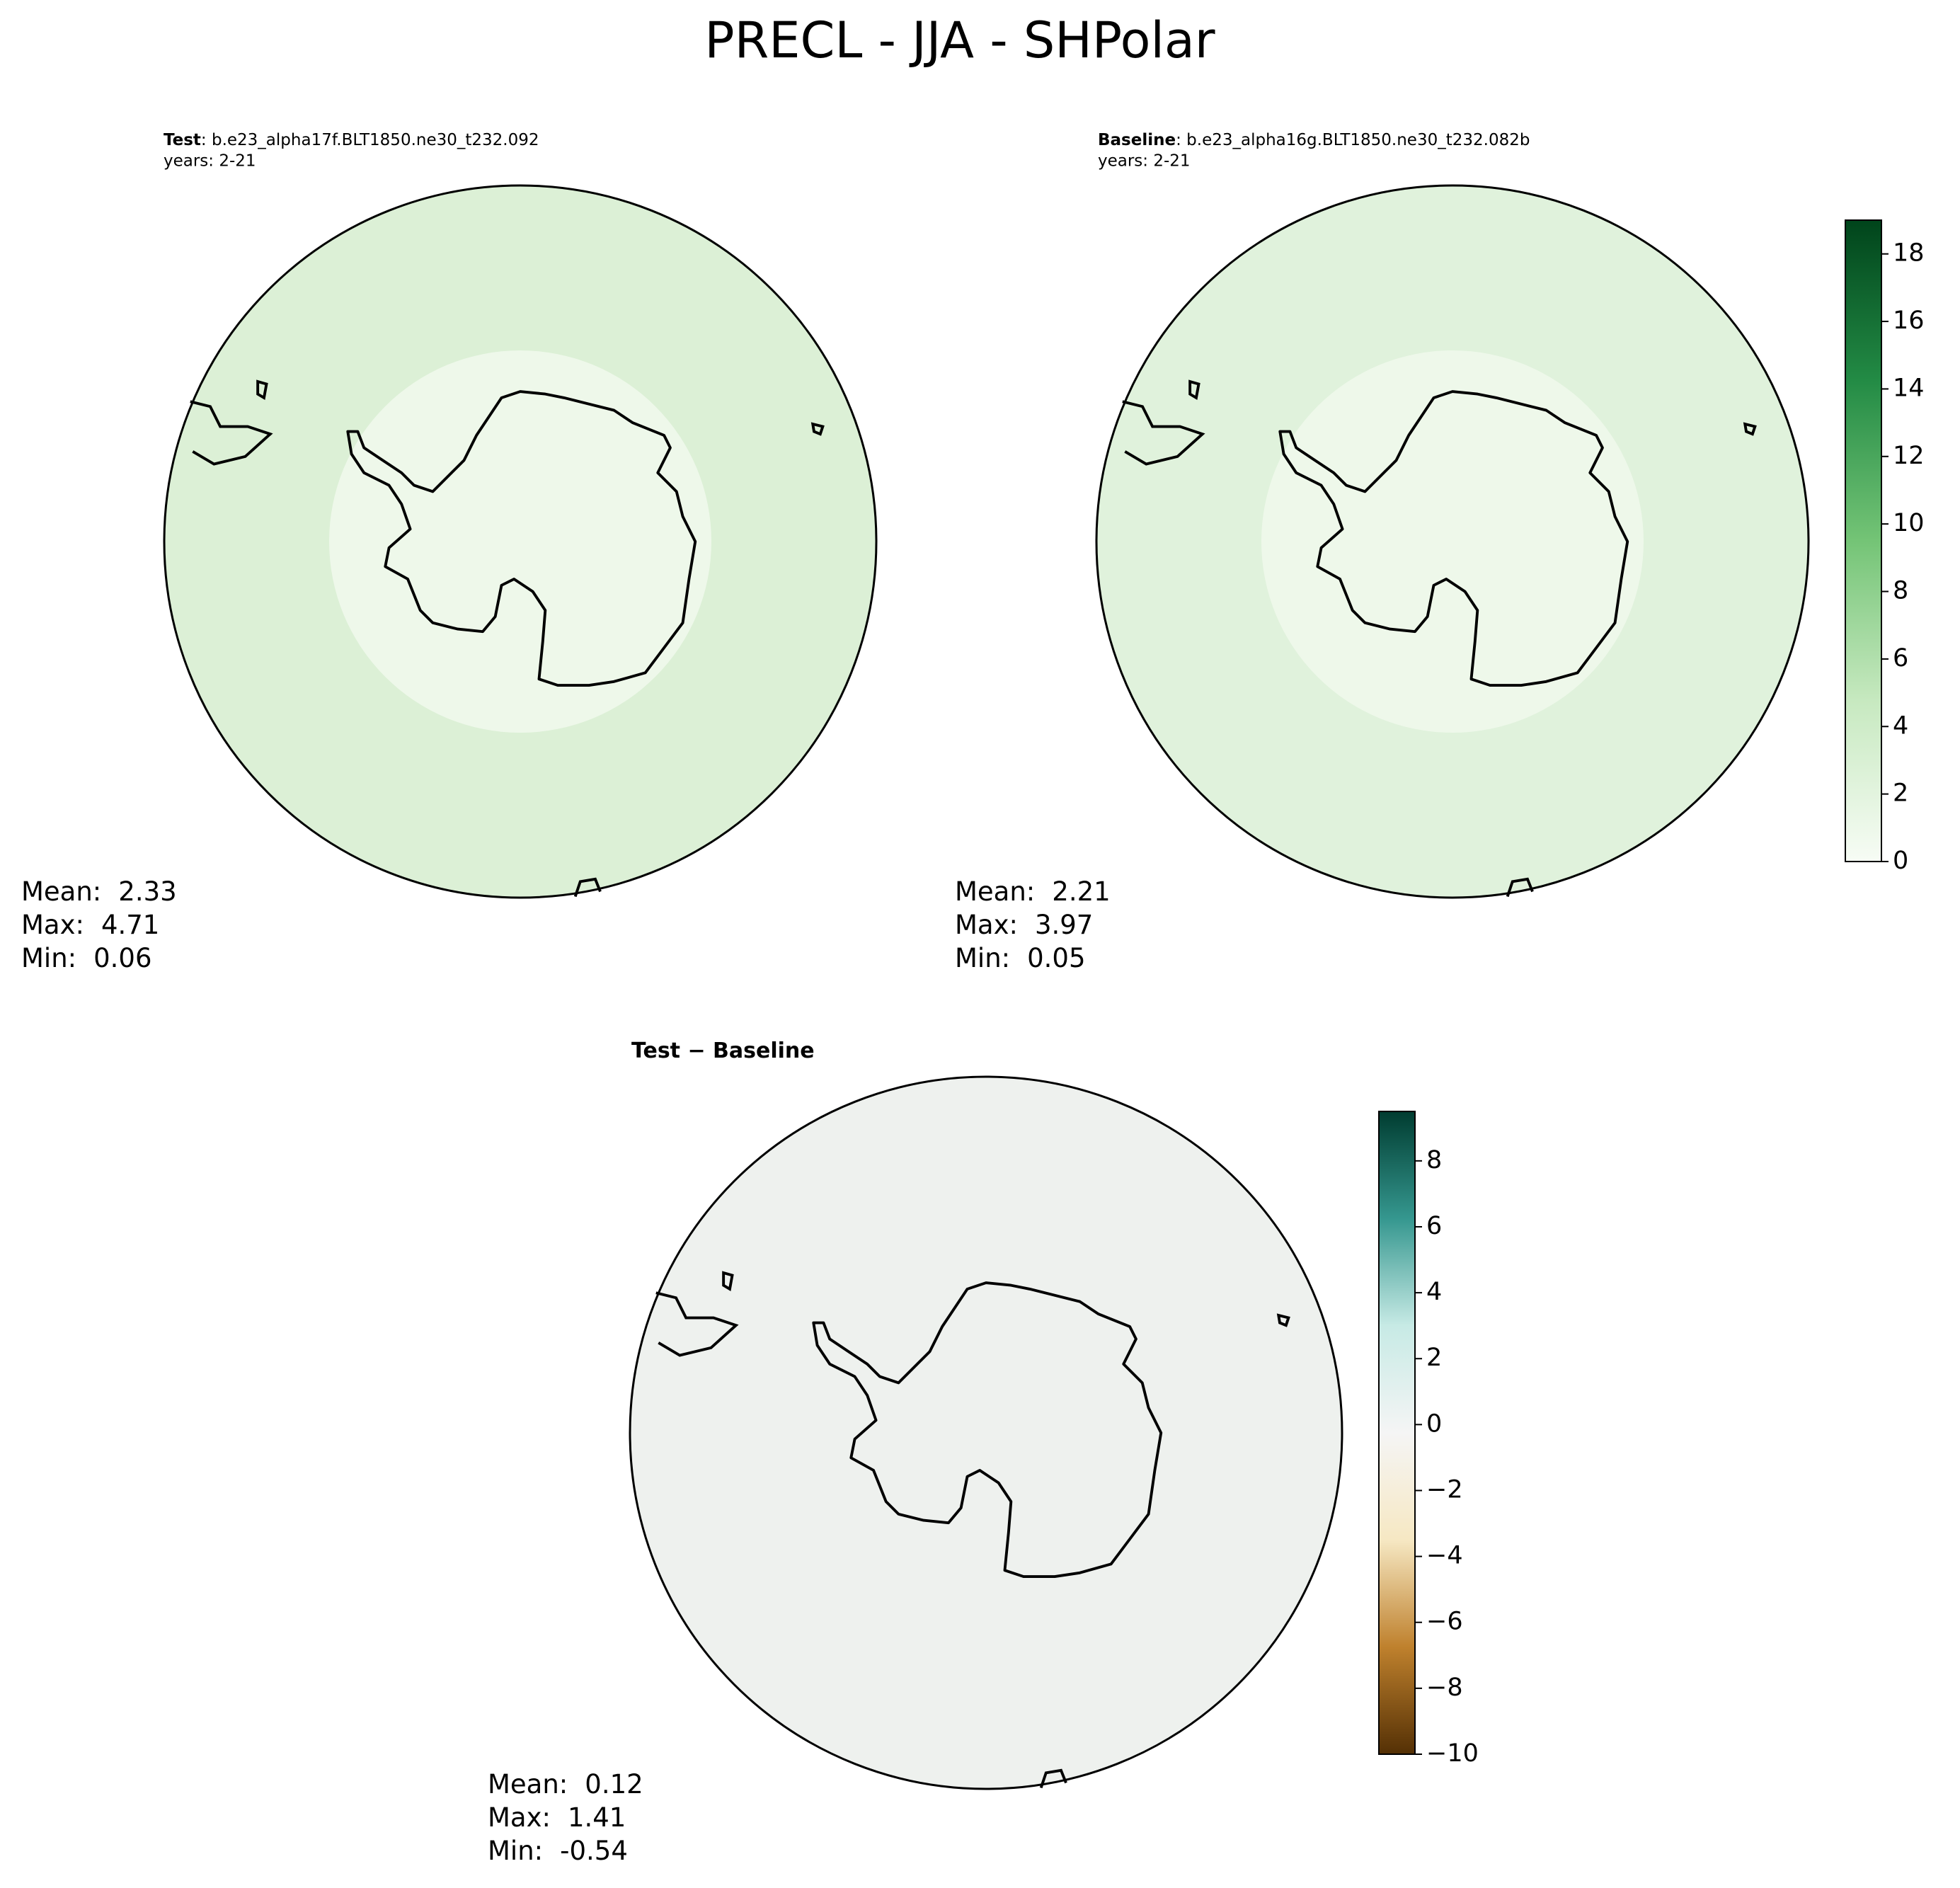 The height and width of the screenshot is (1888, 1960). What do you see at coordinates (1024, 925) in the screenshot?
I see `stat: Max: 3.97` at bounding box center [1024, 925].